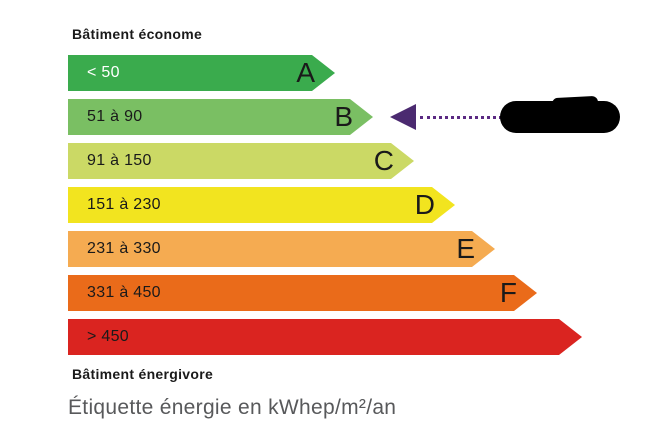  I want to click on energy-range-a: < 50, so click(103, 72).